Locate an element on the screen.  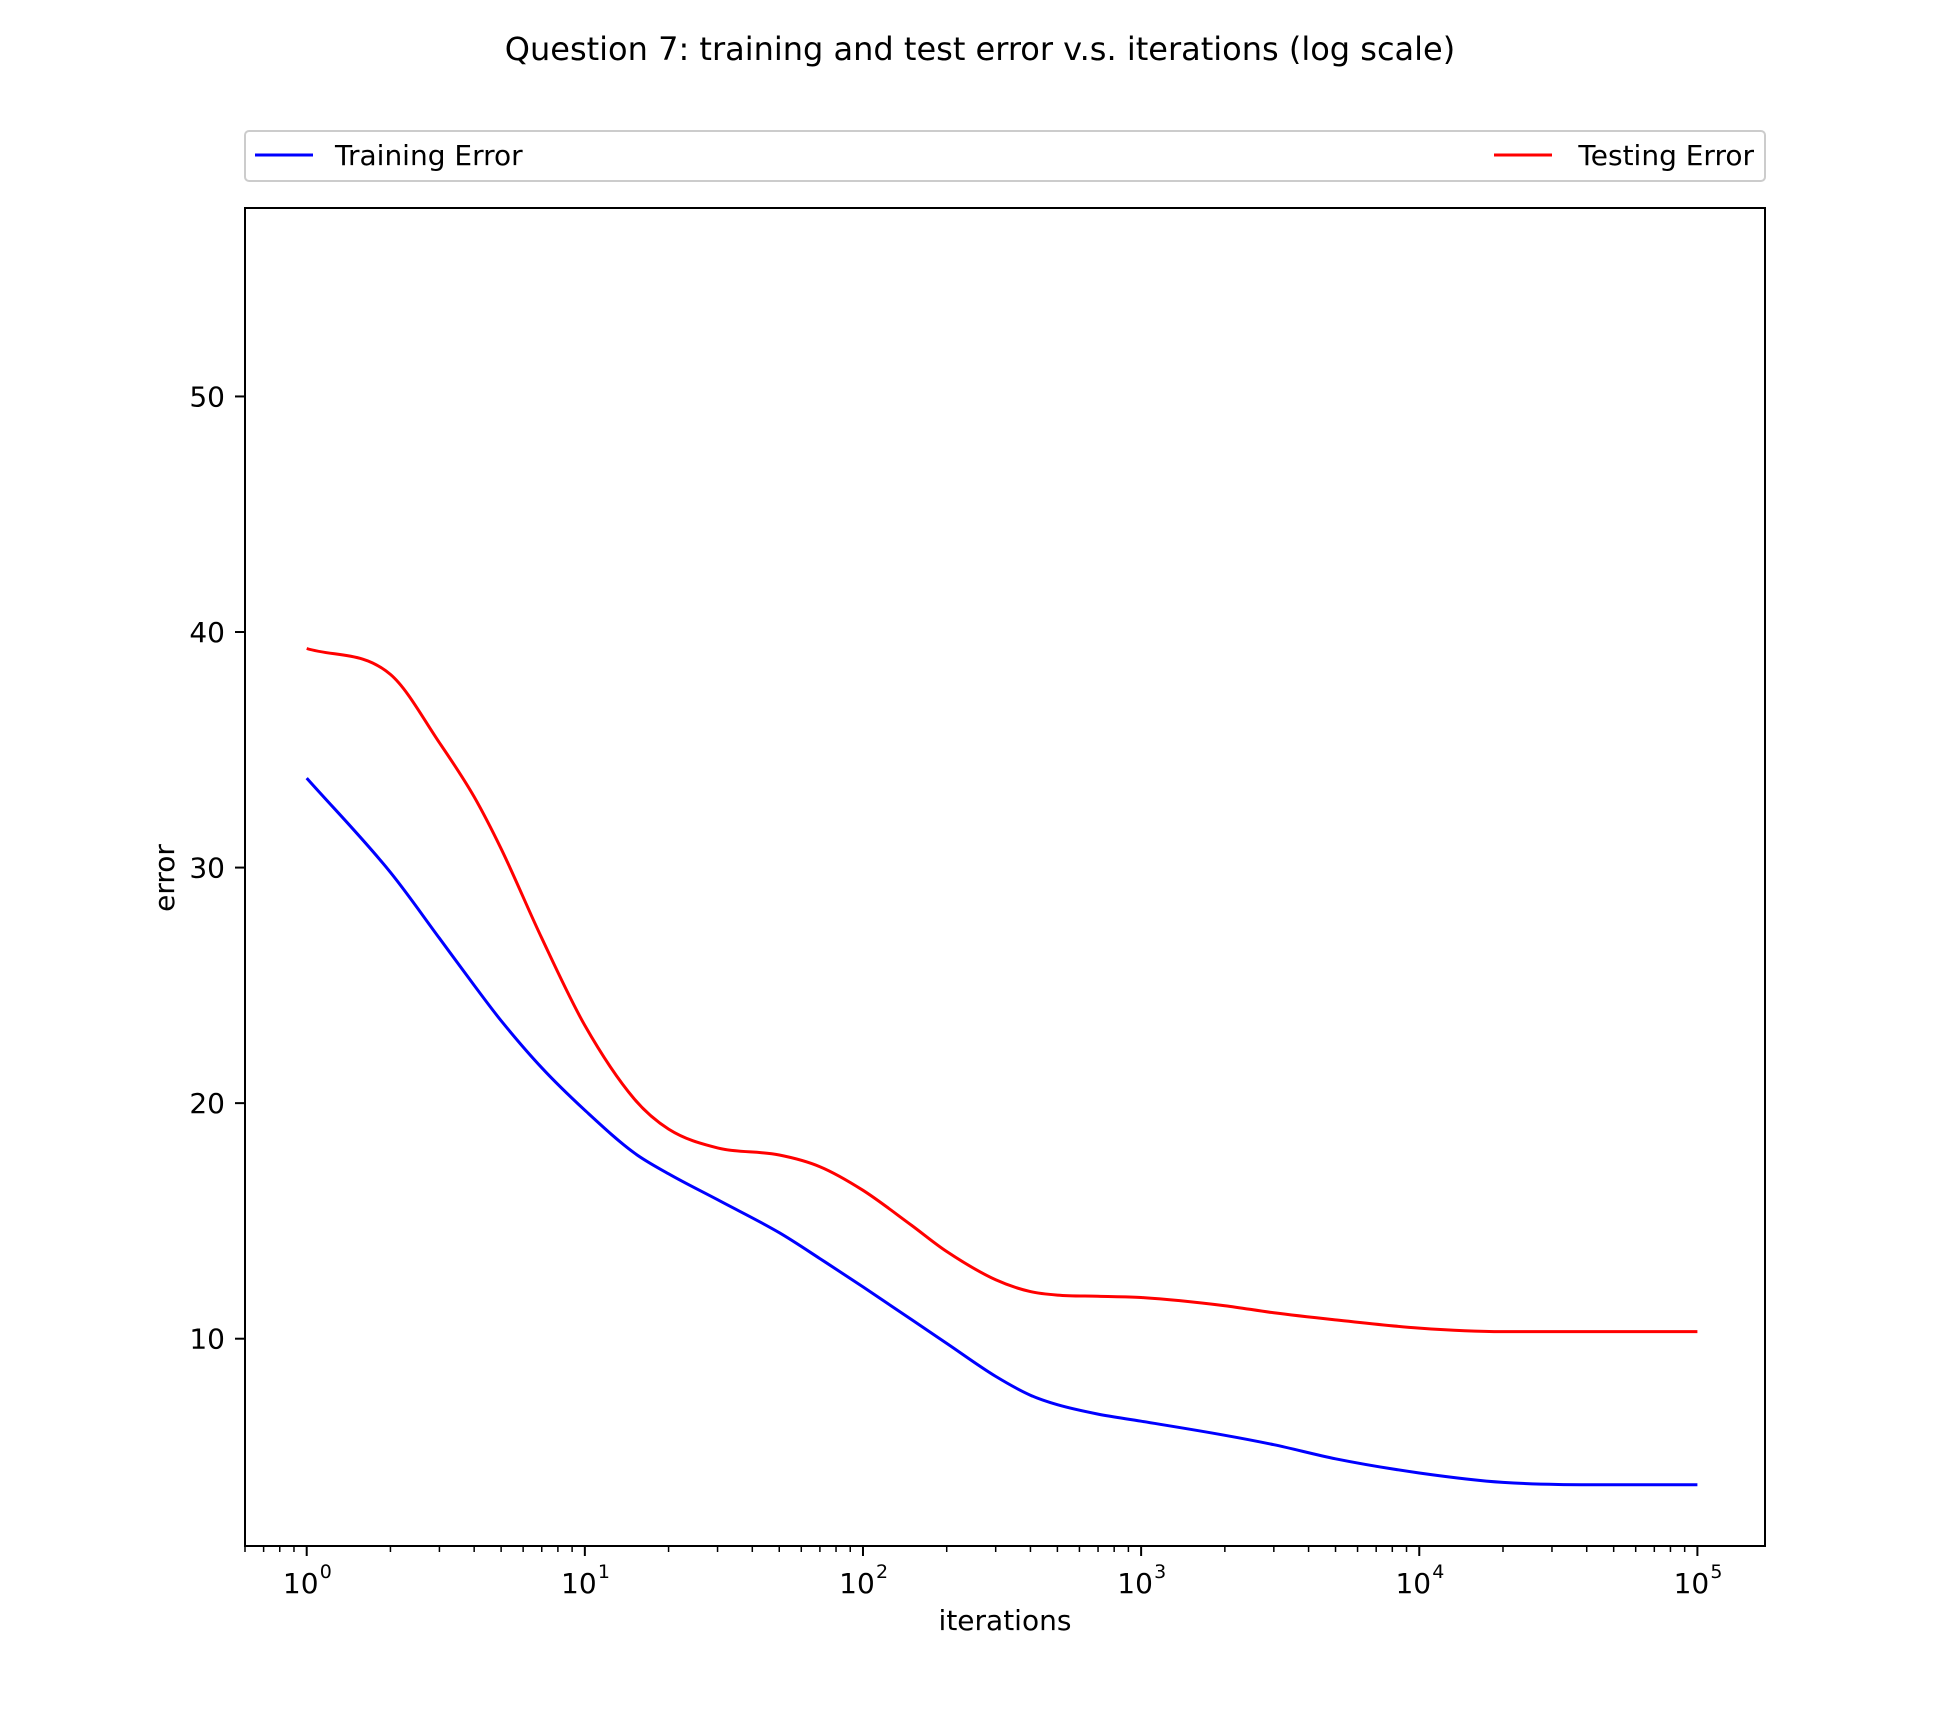
x-axis: 10 0 10 1 10 2 10 3 10 4 10 5 is located at coordinates (983, 1573).